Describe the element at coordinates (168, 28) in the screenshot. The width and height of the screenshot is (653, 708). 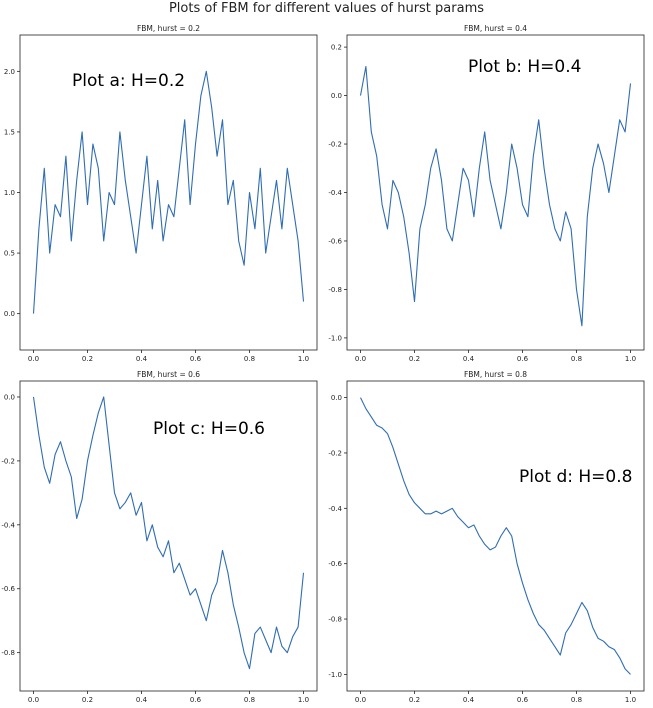
I see `subplot-title: FBM, hurst = 0.2` at that location.